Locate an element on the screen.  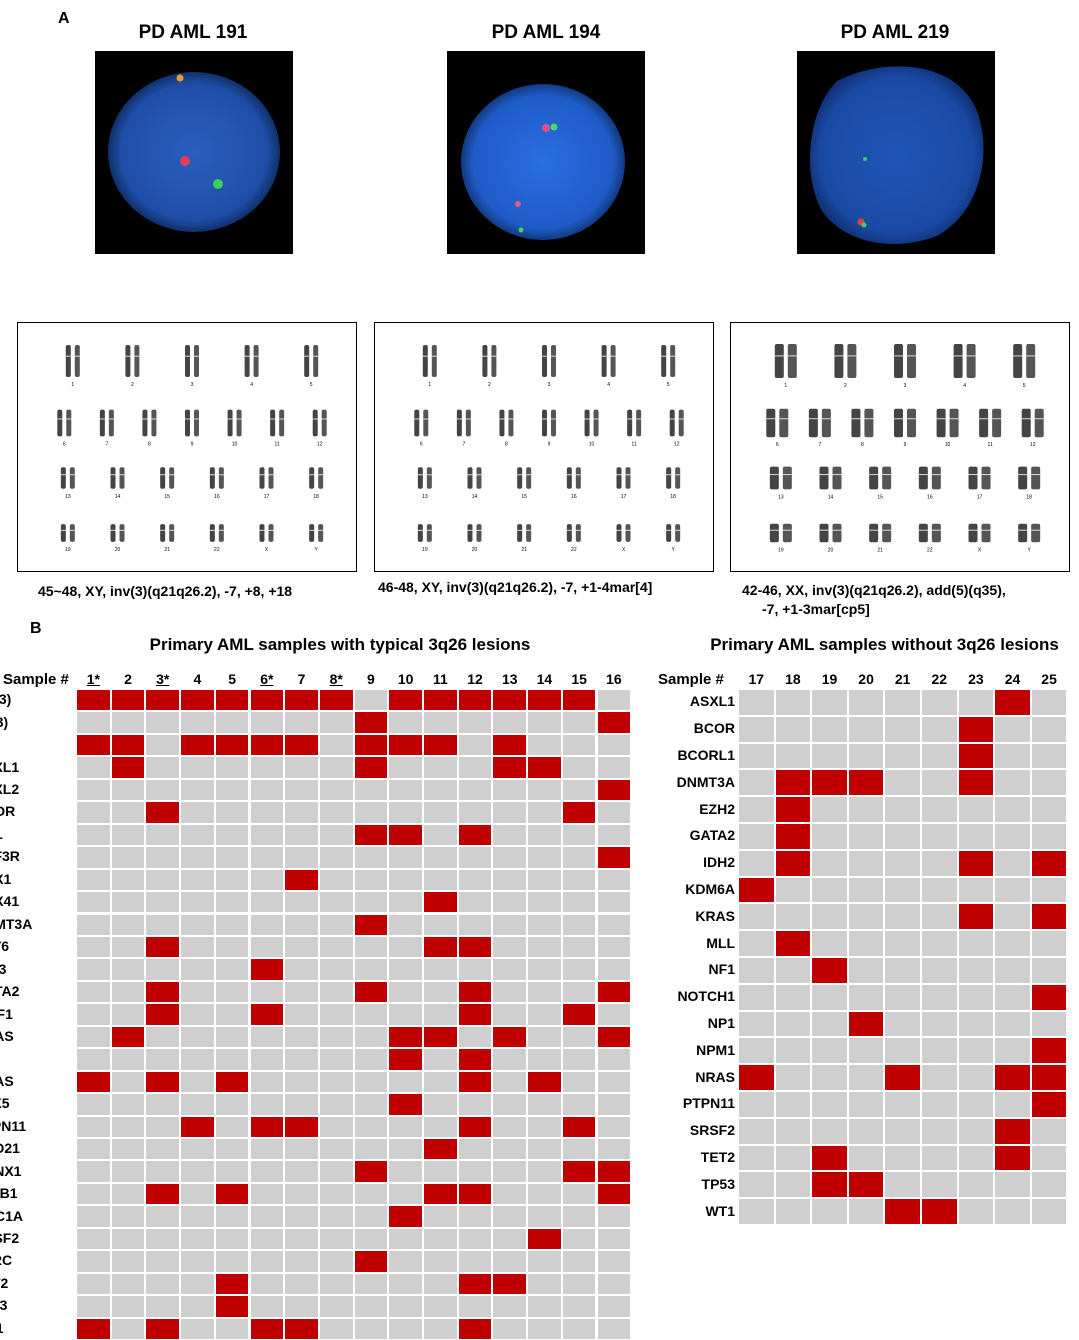
left-heatmap-gene-label: IKZF1 is located at coordinates (6, 1013).